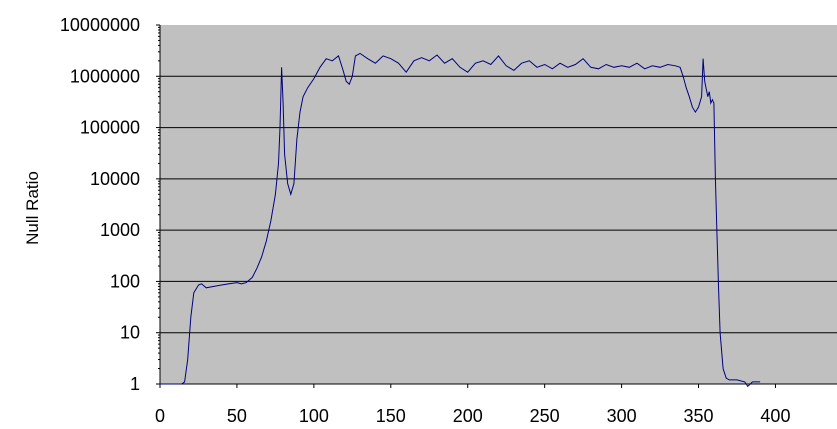  Describe the element at coordinates (130, 333) in the screenshot. I see `y-tick-label: 10` at that location.